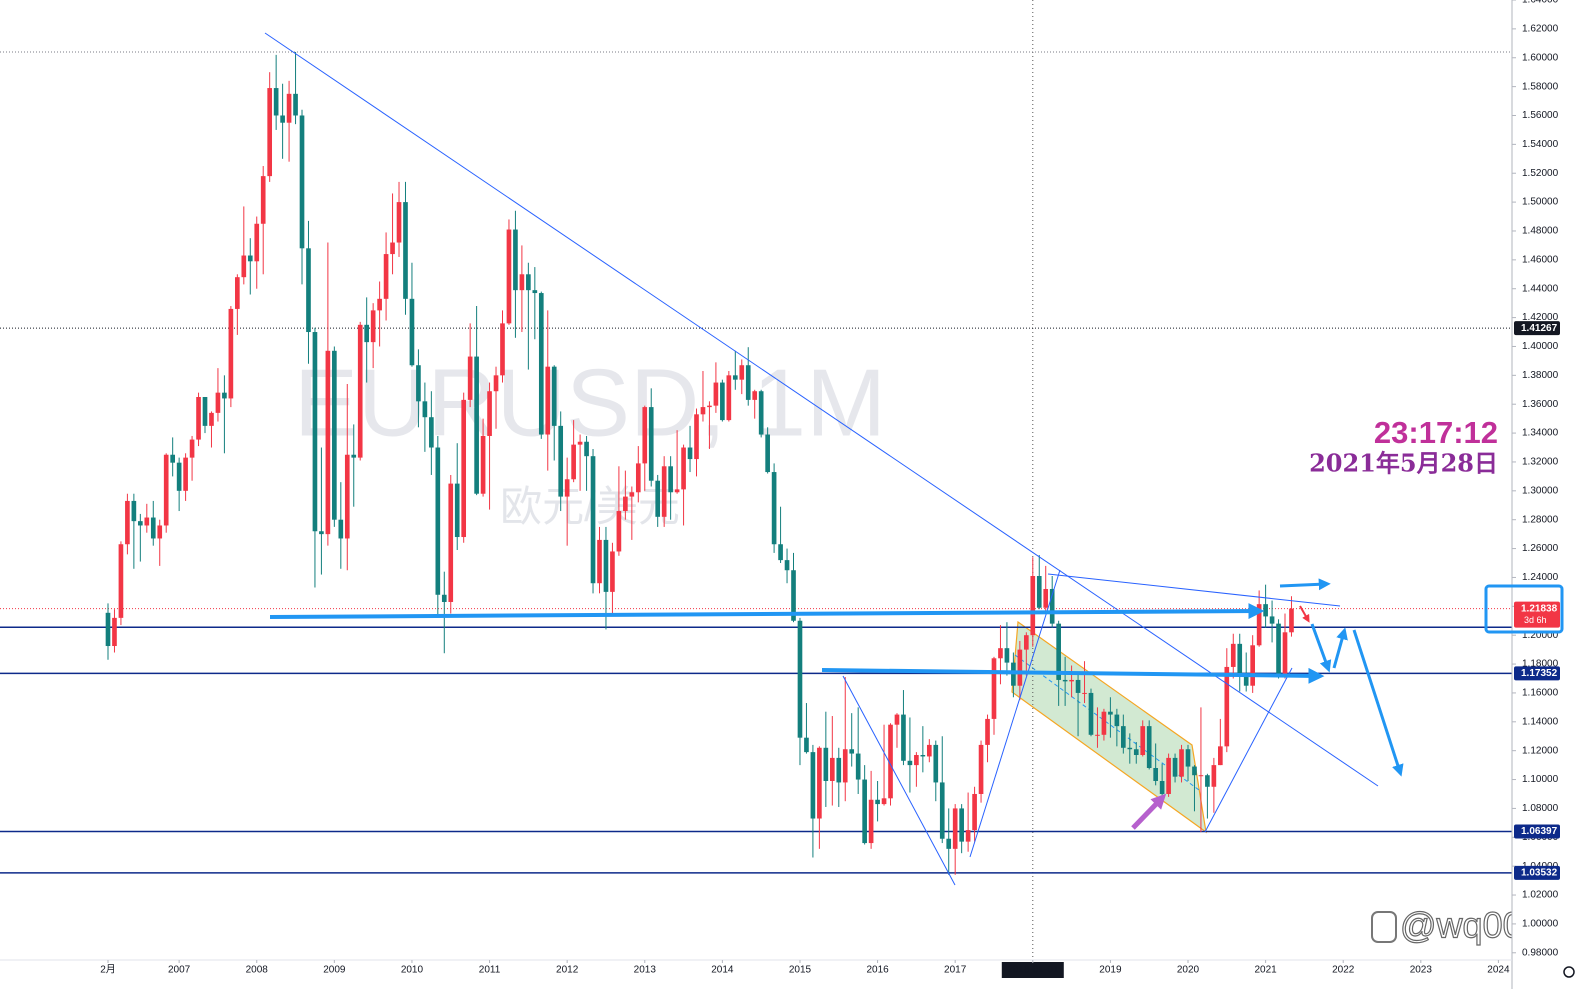  What do you see at coordinates (1539, 831) in the screenshot?
I see `price-badge-label: 1.06397` at bounding box center [1539, 831].